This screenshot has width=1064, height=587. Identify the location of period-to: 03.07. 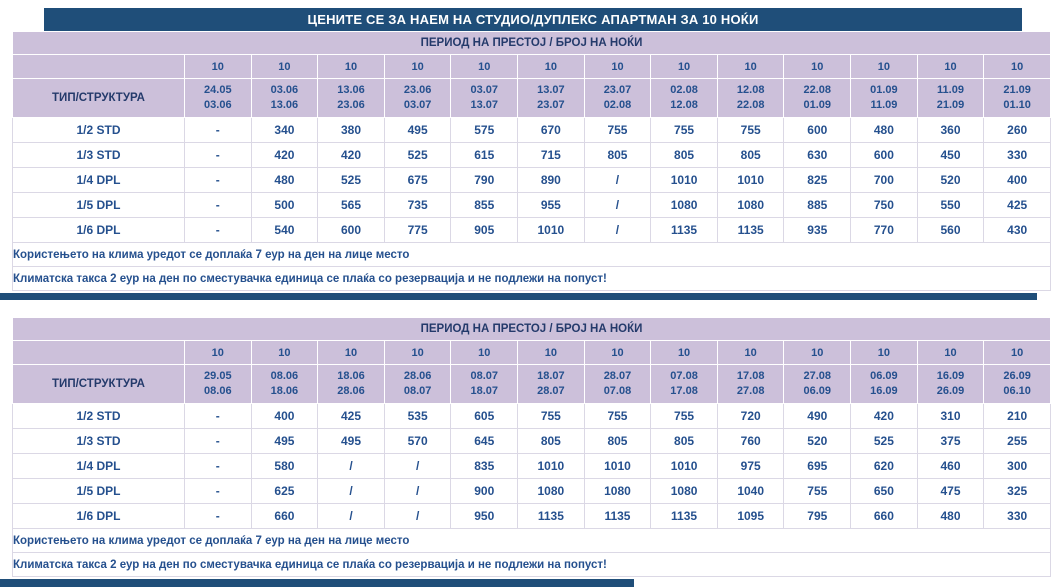
(417, 105).